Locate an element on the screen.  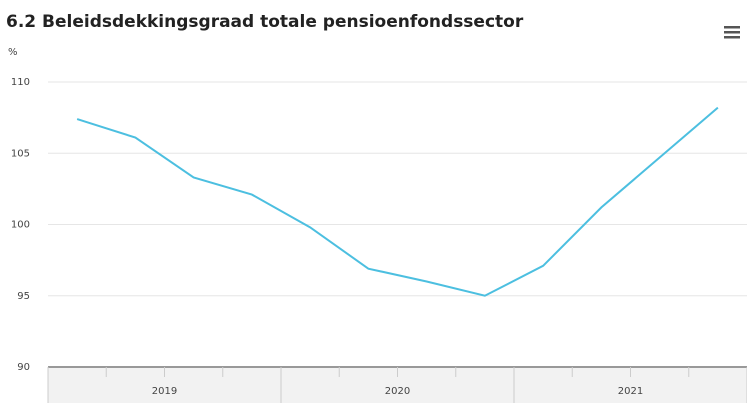
y-tick-label: 90 is located at coordinates (23, 367).